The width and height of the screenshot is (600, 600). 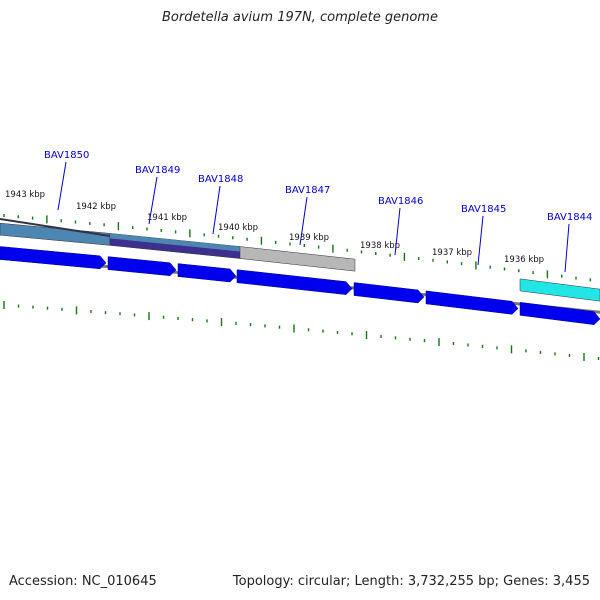 I want to click on ruler-label: 1943 kbp, so click(x=25, y=195).